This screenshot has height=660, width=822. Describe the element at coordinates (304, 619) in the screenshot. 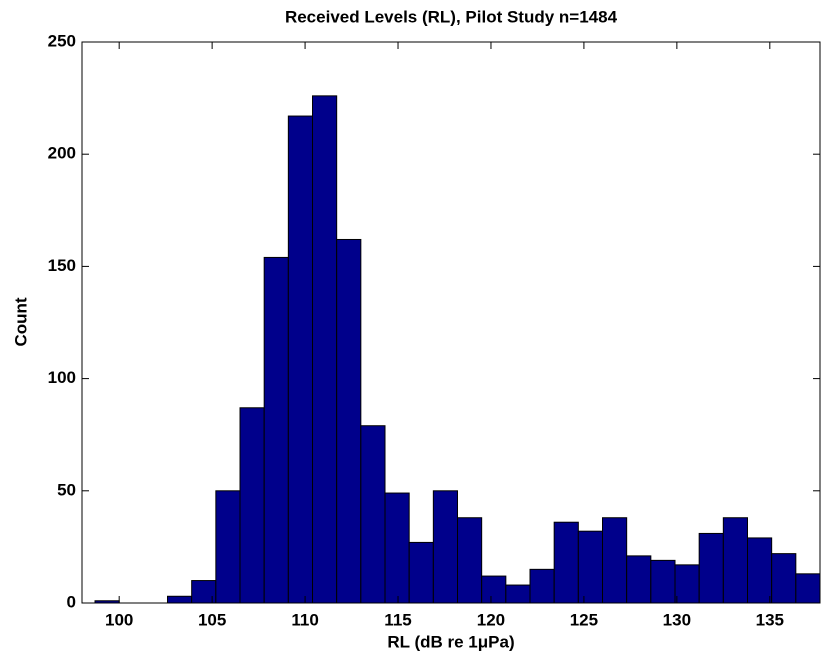

I see `x-tick-label: 110` at that location.